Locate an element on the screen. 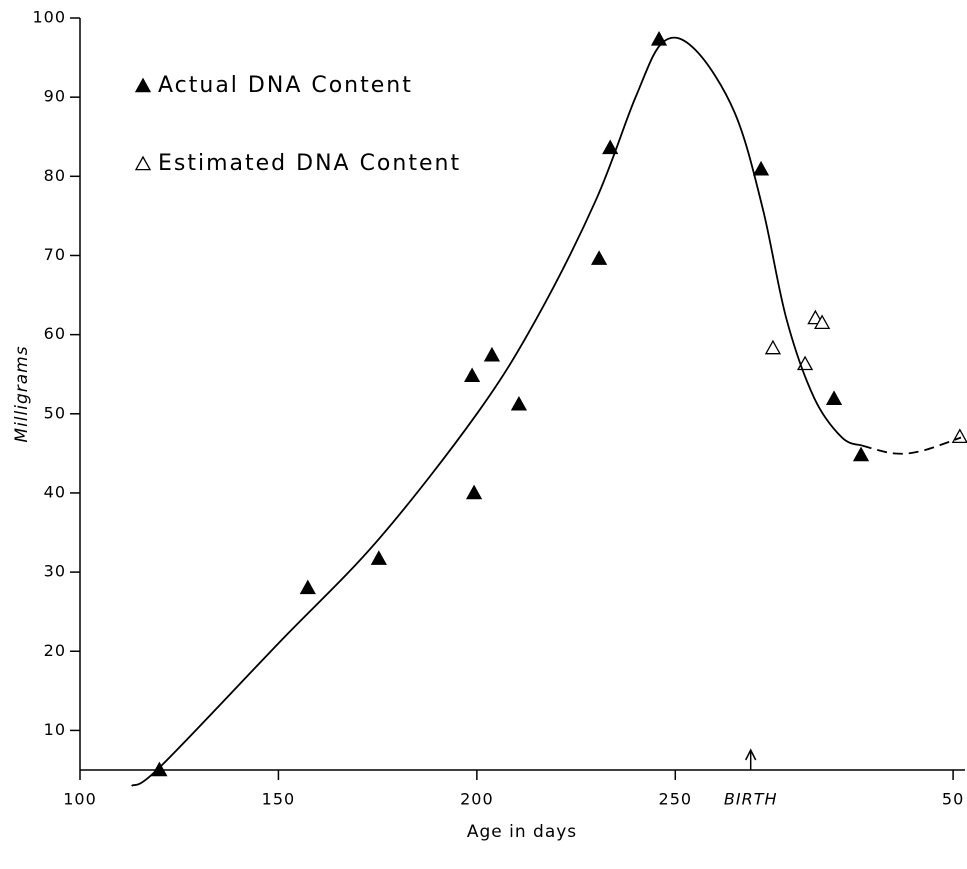  legend-label: Actual DNA Content is located at coordinates (285, 85).